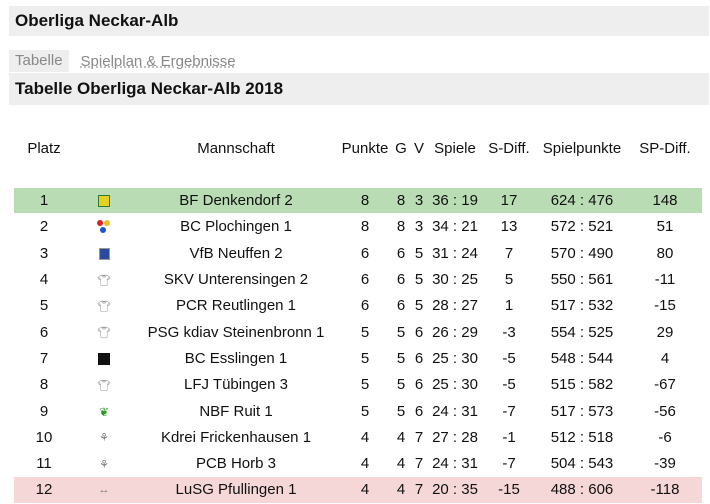 The height and width of the screenshot is (504, 710). What do you see at coordinates (236, 148) in the screenshot?
I see `col-header-mannschaft: Mannschaft` at bounding box center [236, 148].